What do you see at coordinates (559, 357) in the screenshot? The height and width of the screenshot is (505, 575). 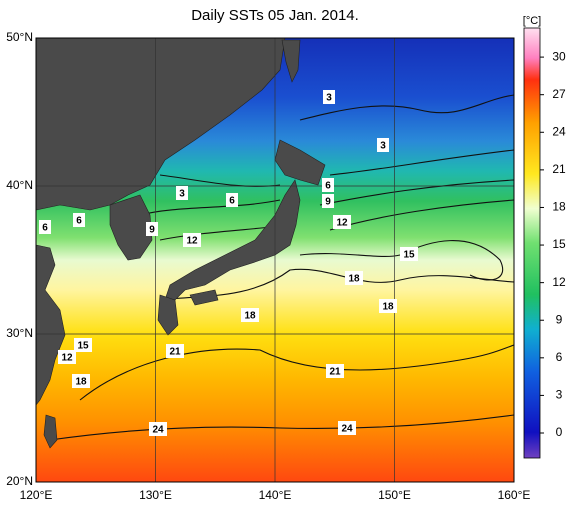 I see `colorbar-tick-label: 6` at bounding box center [559, 357].